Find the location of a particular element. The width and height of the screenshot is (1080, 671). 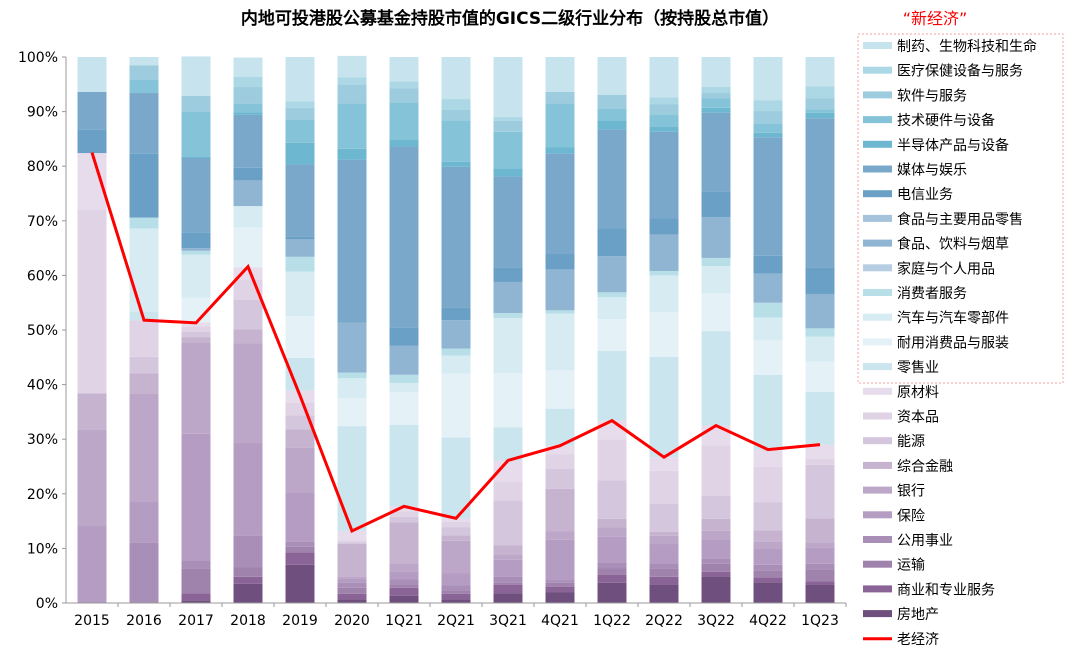

legend-label: 老经济 is located at coordinates (918, 640).